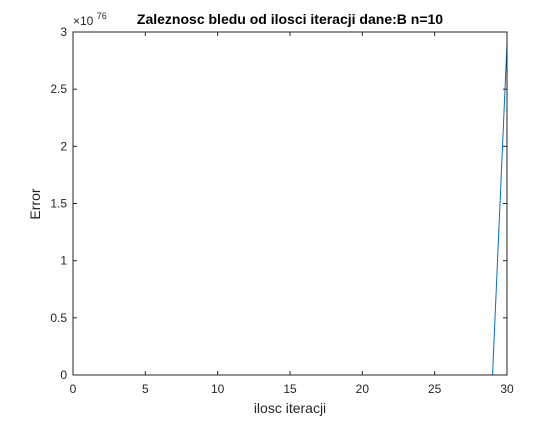 The image size is (560, 425). Describe the element at coordinates (63, 146) in the screenshot. I see `y-tick-label: 2` at that location.